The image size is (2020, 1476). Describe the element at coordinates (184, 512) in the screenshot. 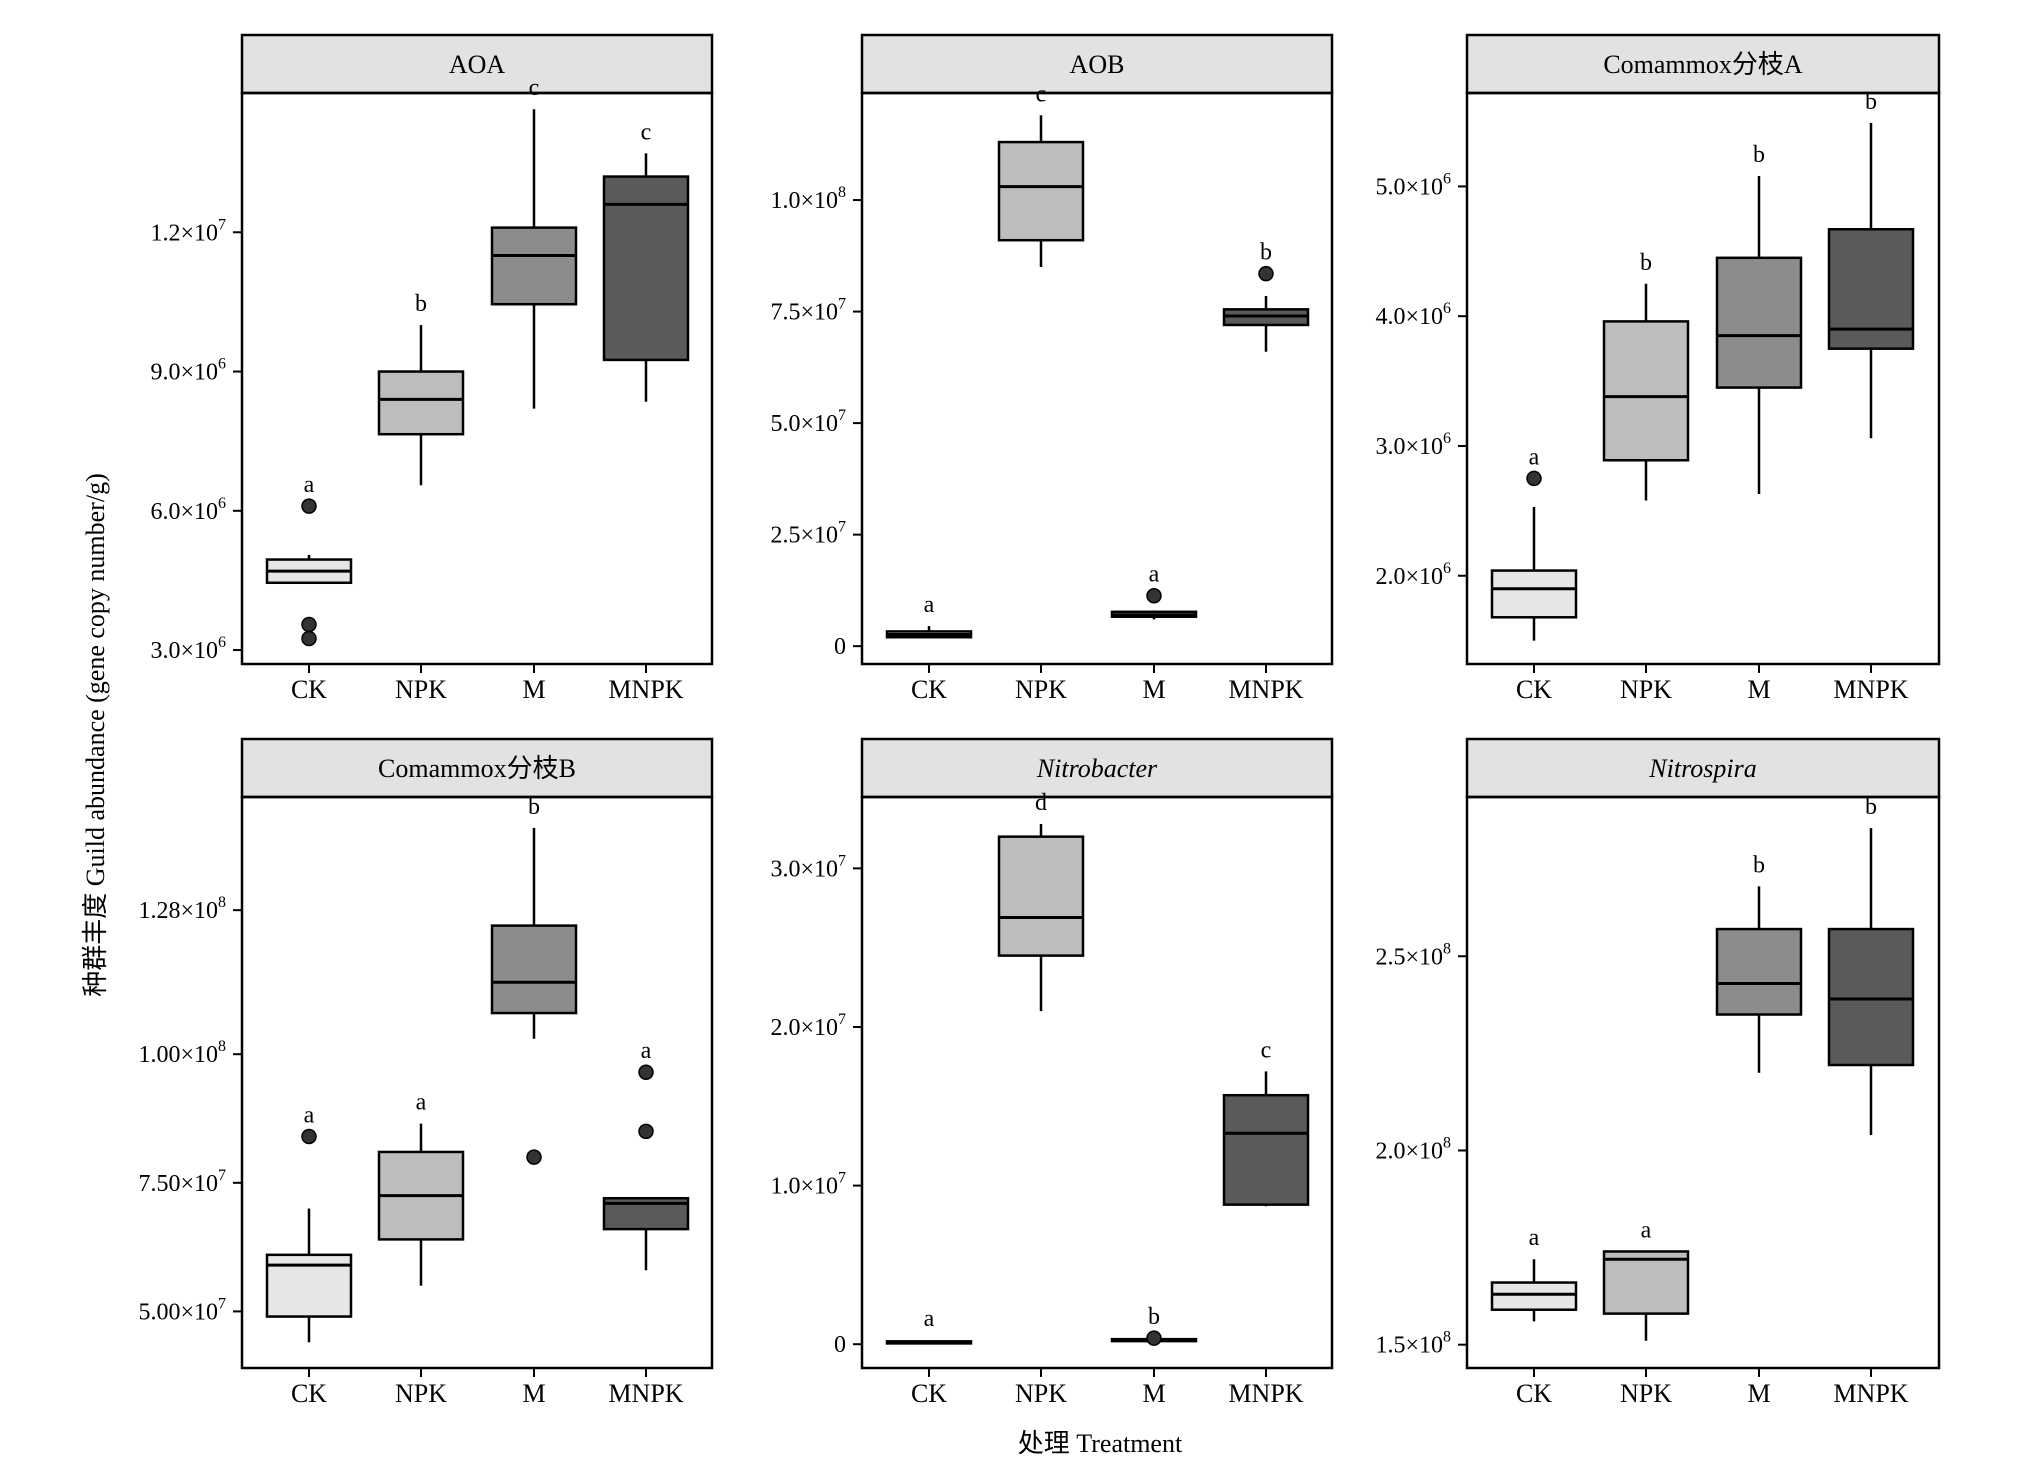

I see `y-tick-base: 6.0×10` at that location.